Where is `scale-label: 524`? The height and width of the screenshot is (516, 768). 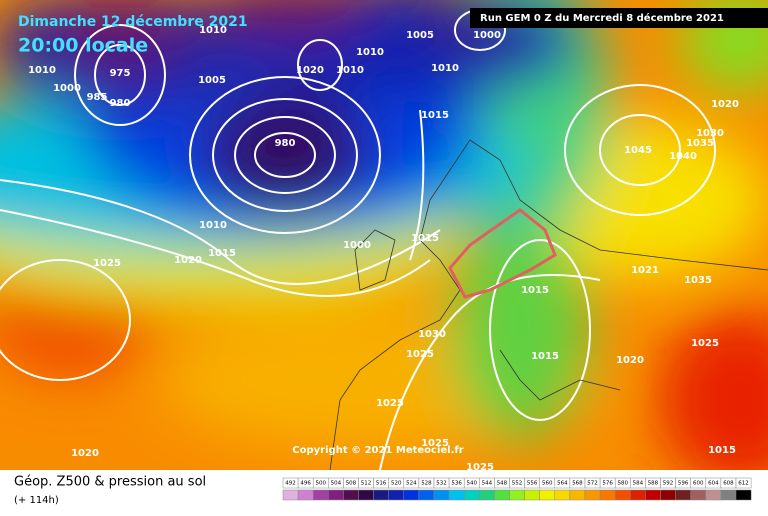
scale-label: 524 is located at coordinates (411, 484).